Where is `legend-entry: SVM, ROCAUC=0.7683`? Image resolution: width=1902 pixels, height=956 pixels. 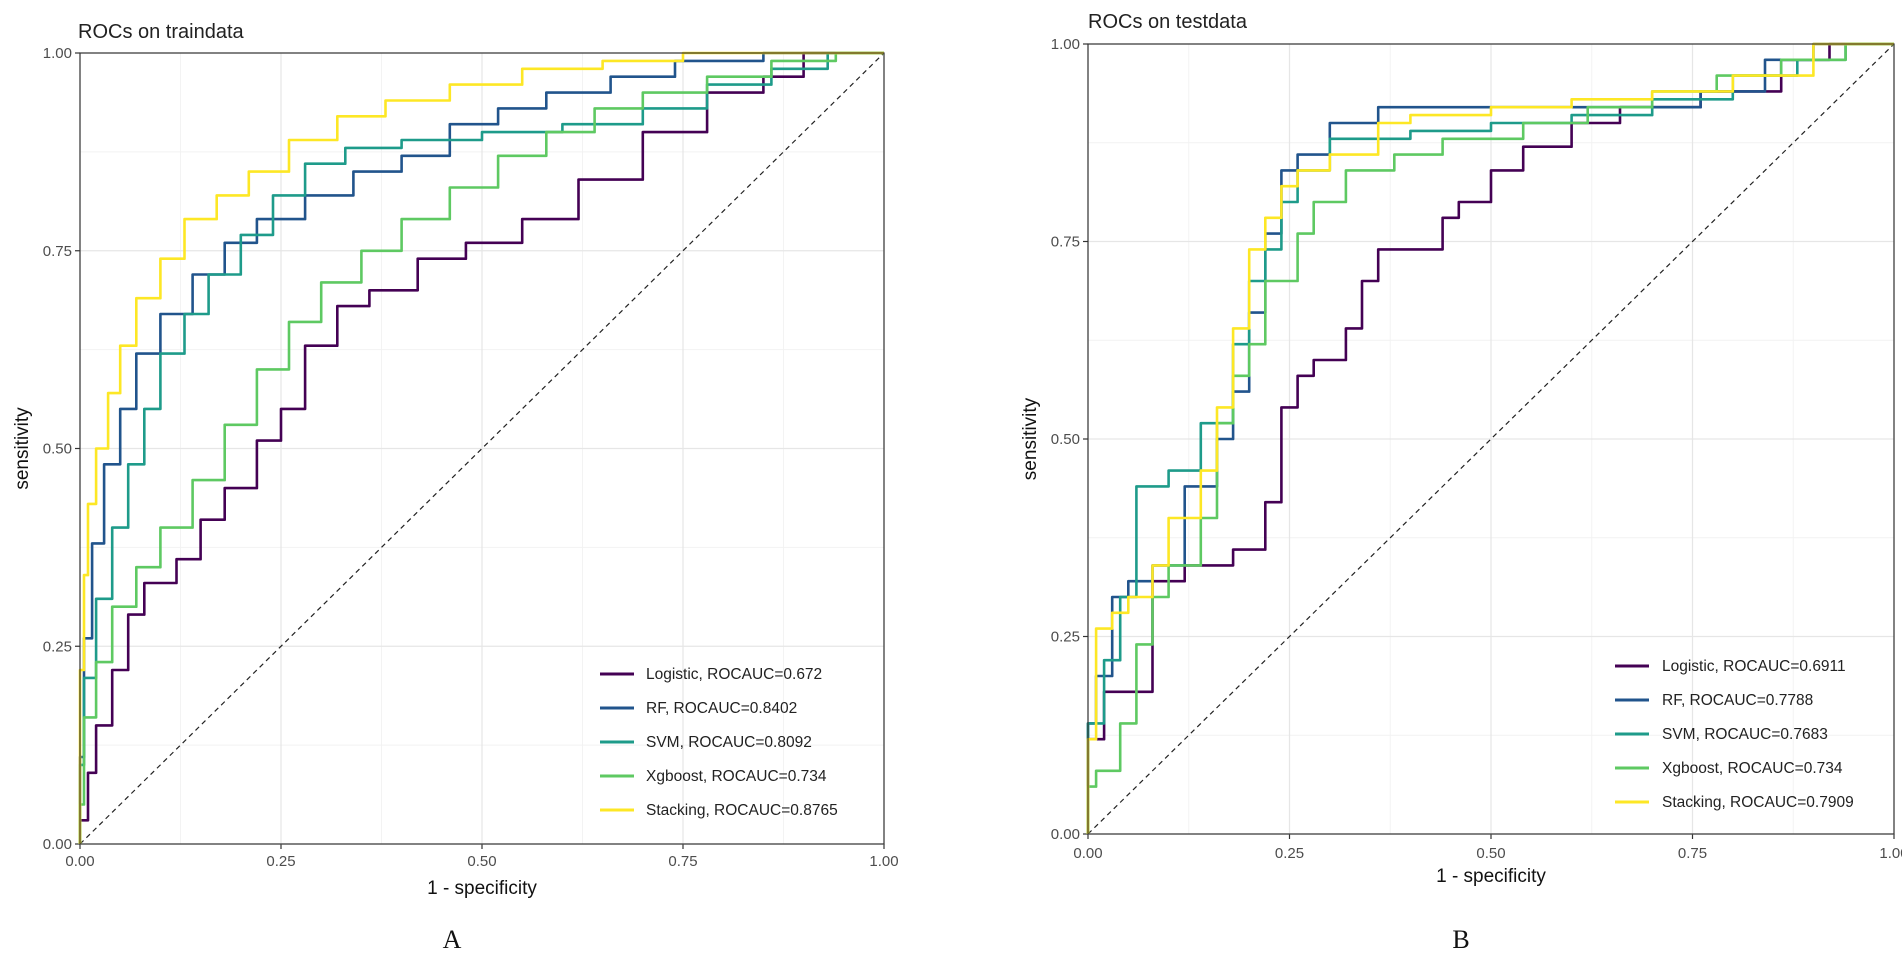
legend-entry: SVM, ROCAUC=0.7683 is located at coordinates (1745, 734).